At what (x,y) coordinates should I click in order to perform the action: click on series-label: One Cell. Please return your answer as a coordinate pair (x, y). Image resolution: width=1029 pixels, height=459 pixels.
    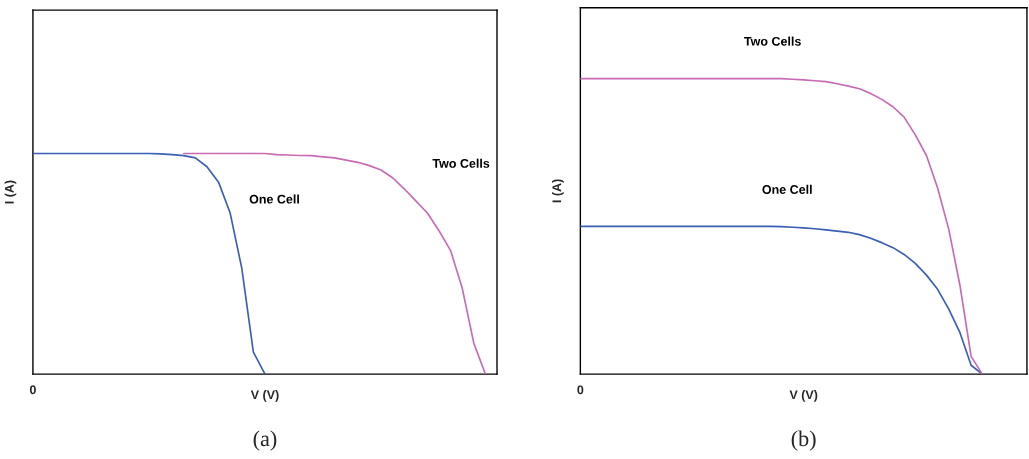
    Looking at the image, I should click on (274, 199).